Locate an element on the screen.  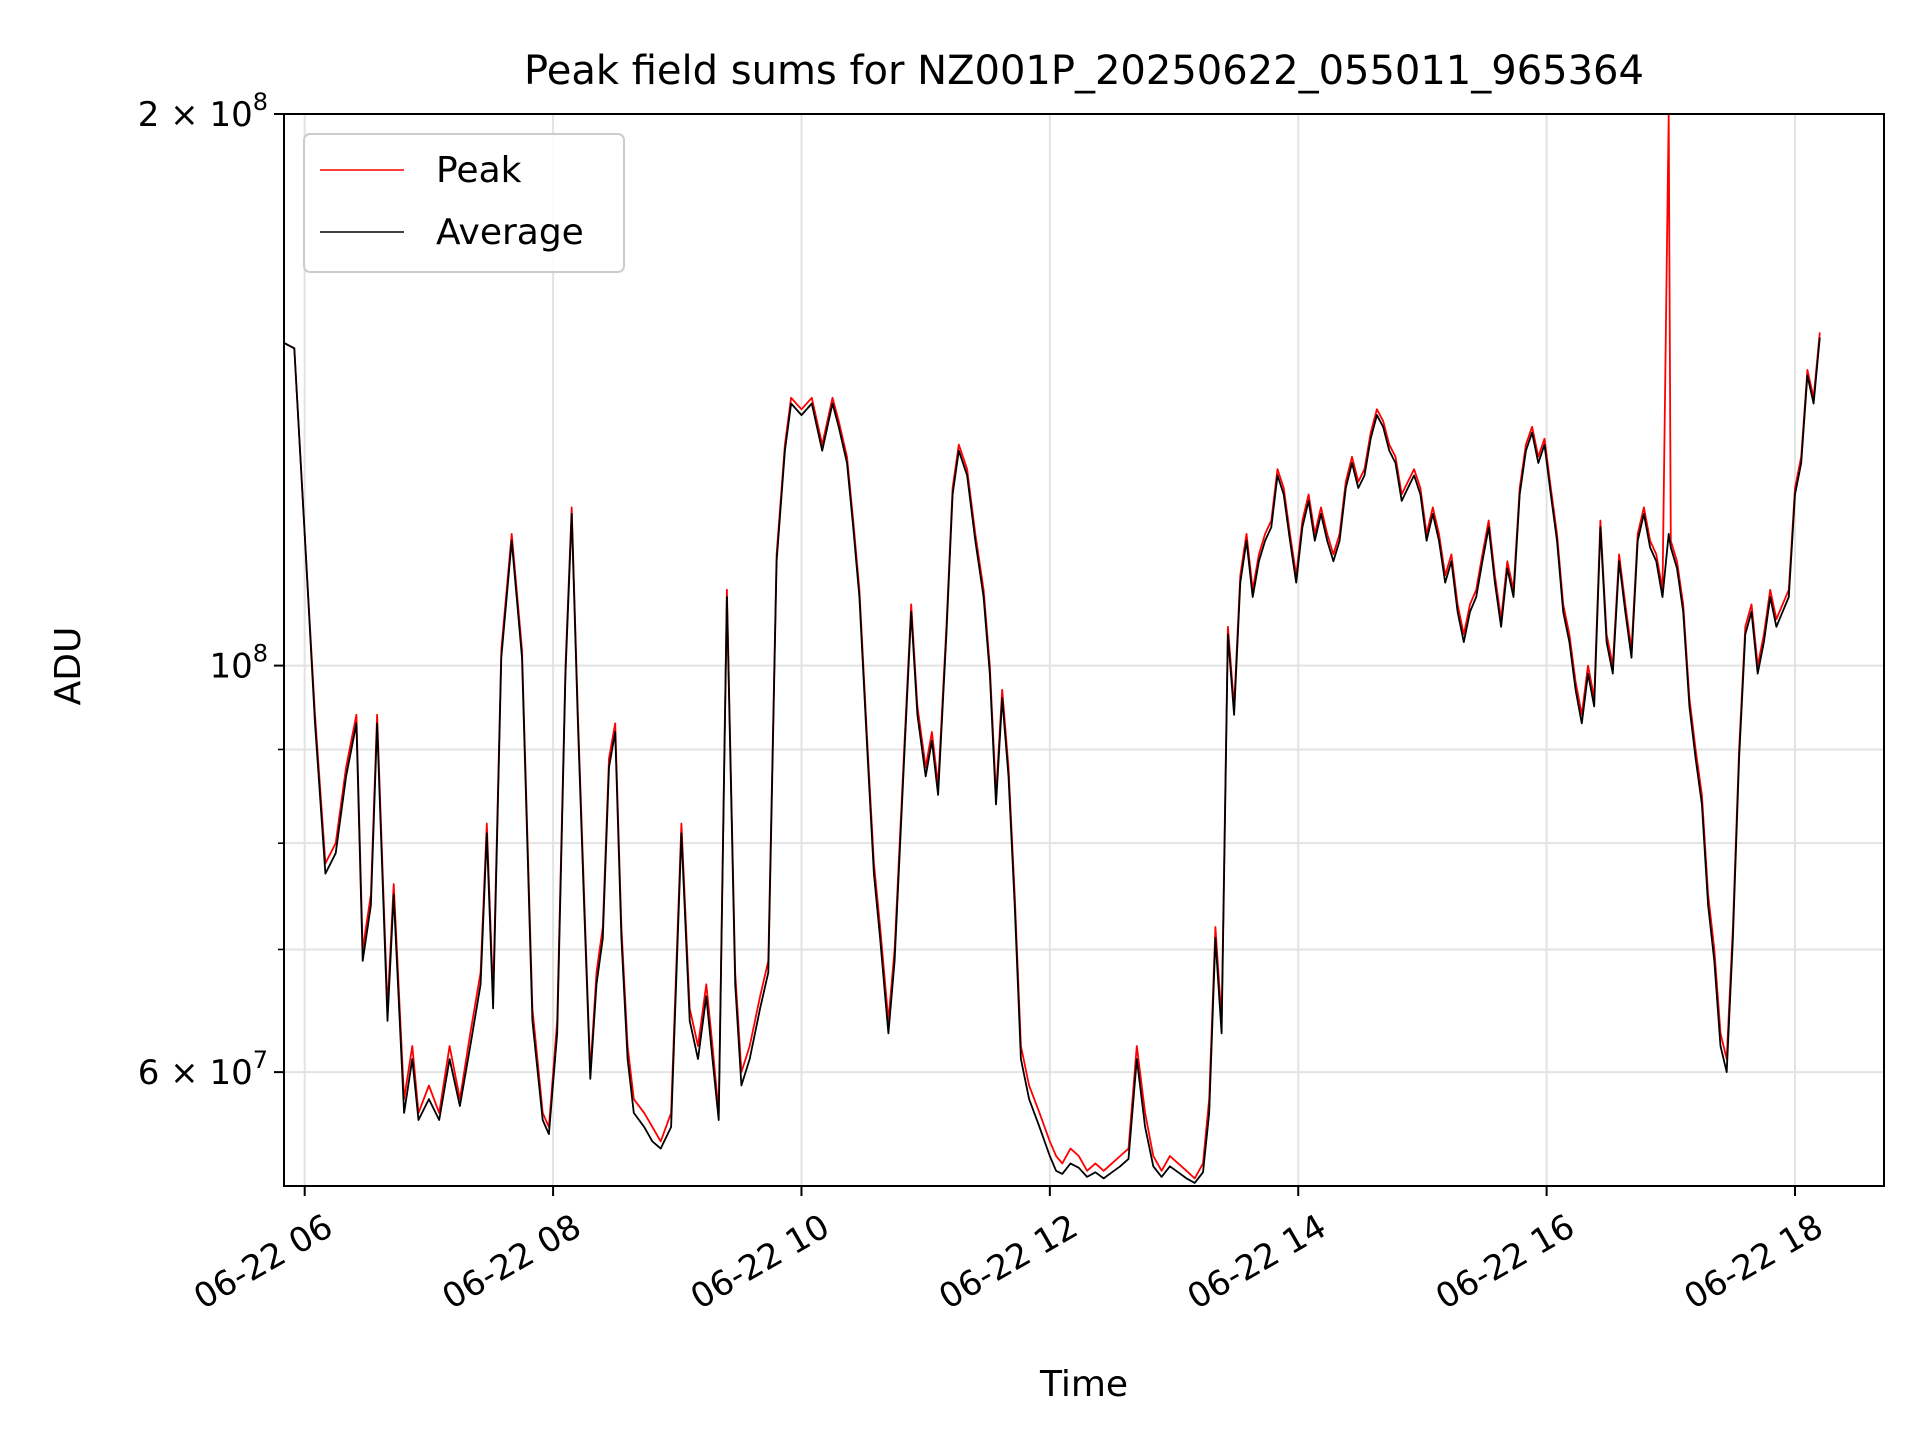
y-tick-label: 108 is located at coordinates (238, 663).